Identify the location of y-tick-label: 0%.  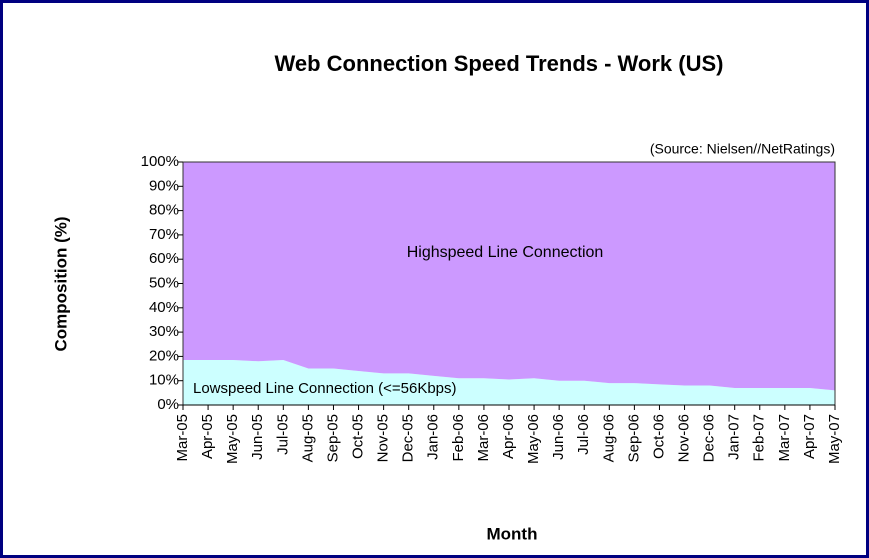
(168, 404).